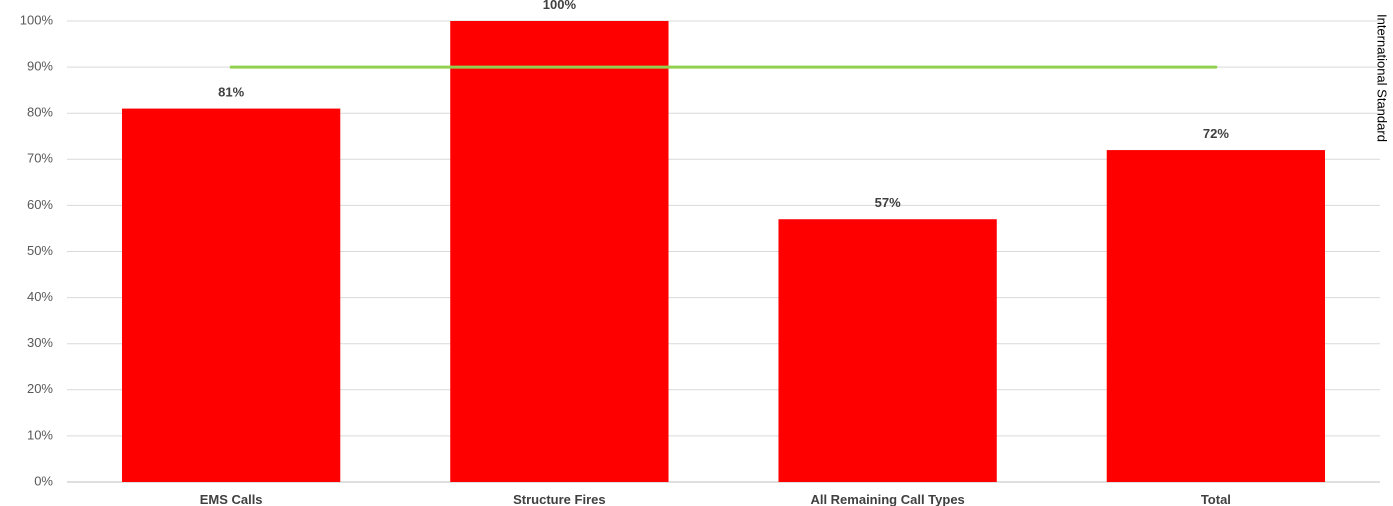 This screenshot has width=1393, height=506. I want to click on y-tick-label: 20%, so click(40, 388).